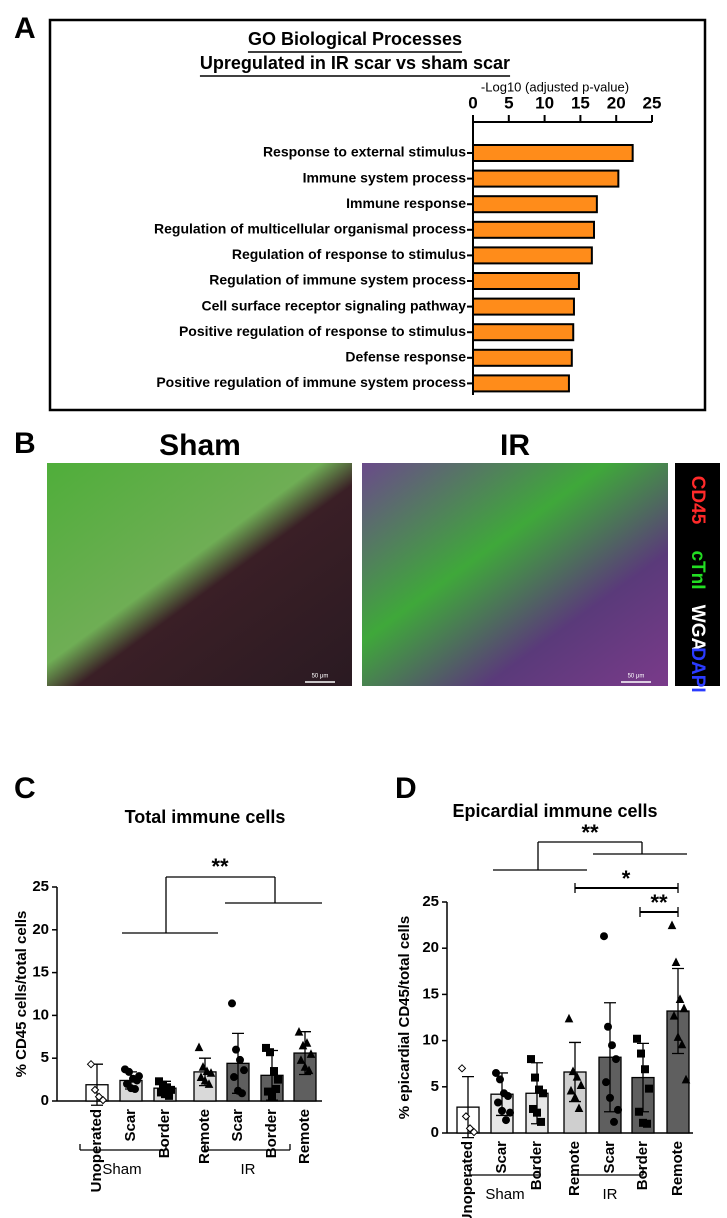 The image size is (727, 1218). What do you see at coordinates (121, 1169) in the screenshot?
I see `group-label: Sham` at bounding box center [121, 1169].